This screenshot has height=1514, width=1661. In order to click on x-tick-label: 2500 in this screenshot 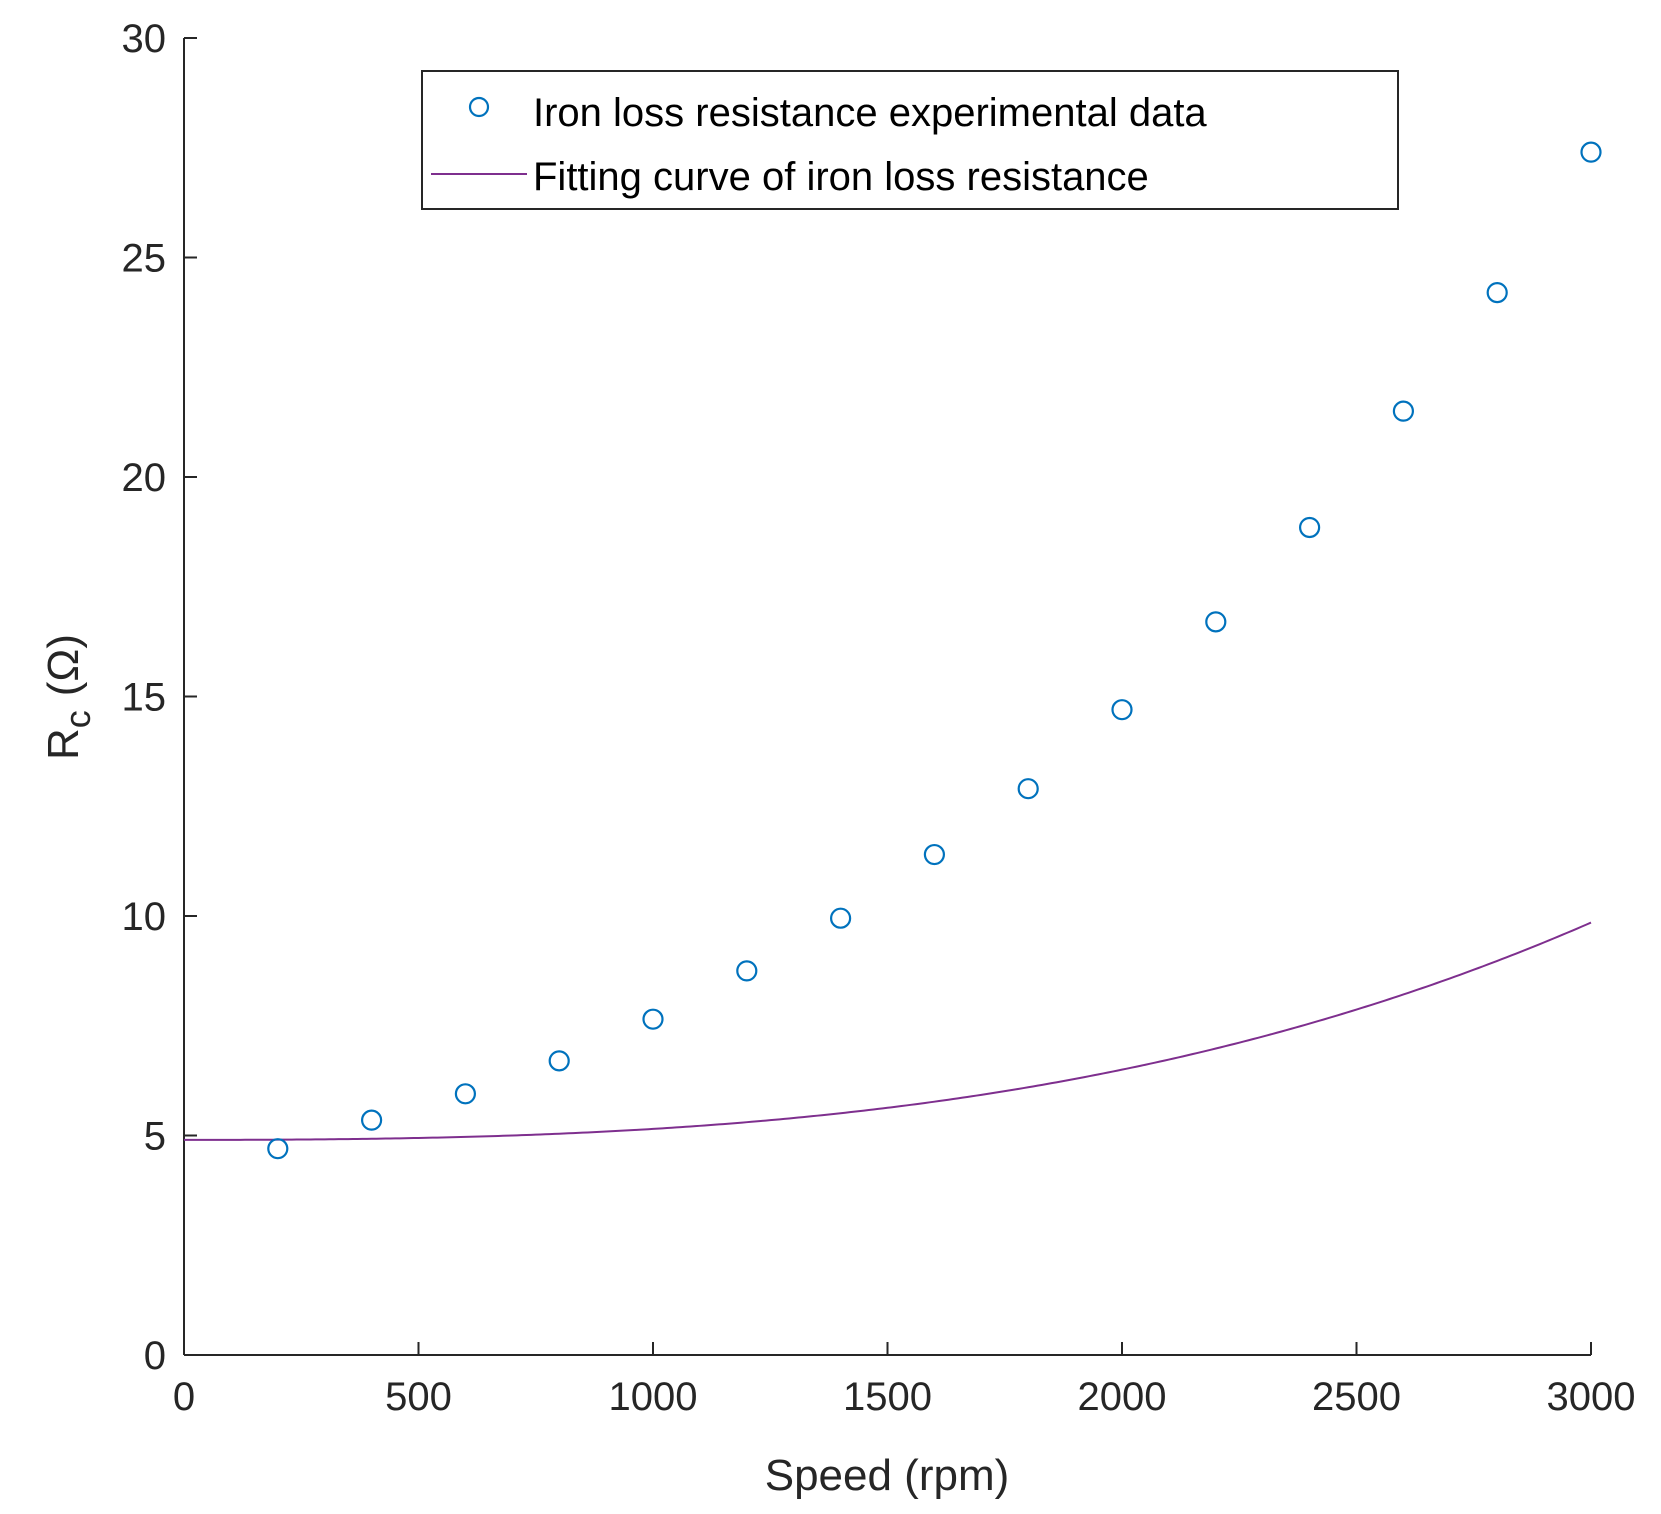, I will do `click(1356, 1397)`.